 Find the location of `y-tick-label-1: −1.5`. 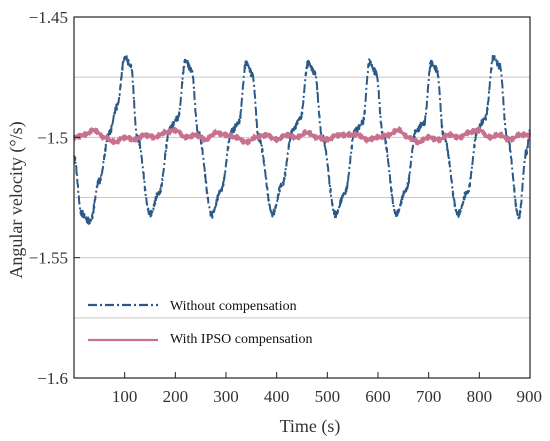

y-tick-label-1: −1.5 is located at coordinates (52, 137).